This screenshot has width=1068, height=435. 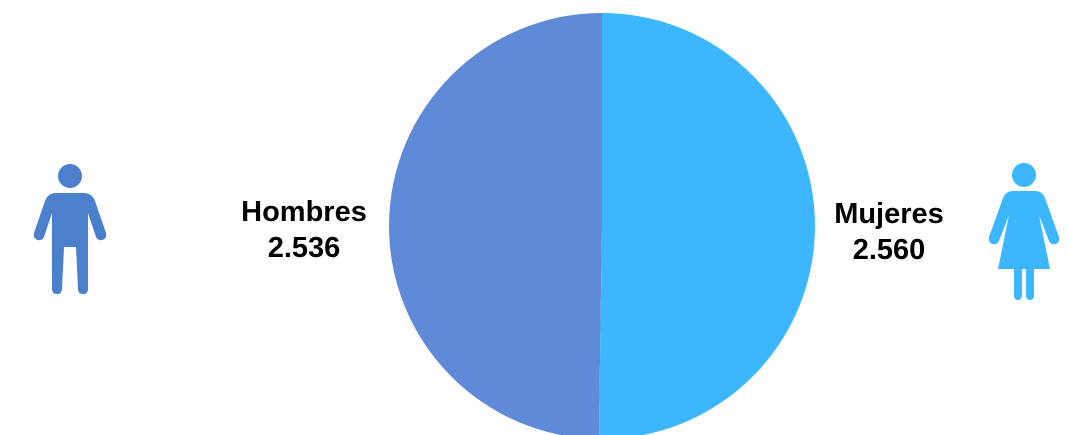 I want to click on female-person-icon, so click(x=1024, y=231).